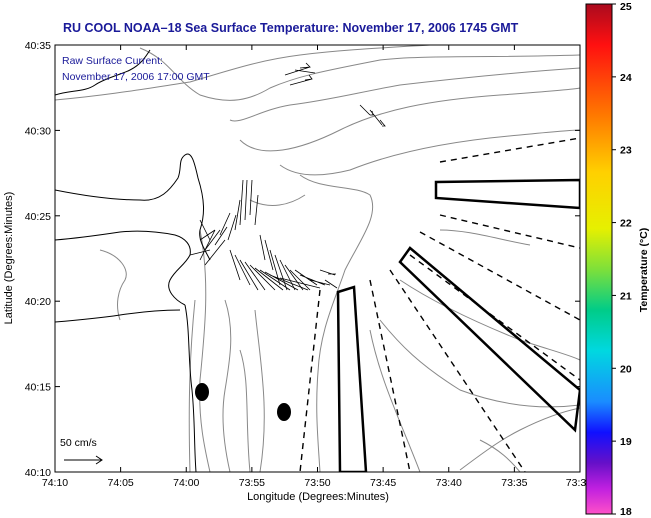  I want to click on x-tick-label: 74:05, so click(120, 483).